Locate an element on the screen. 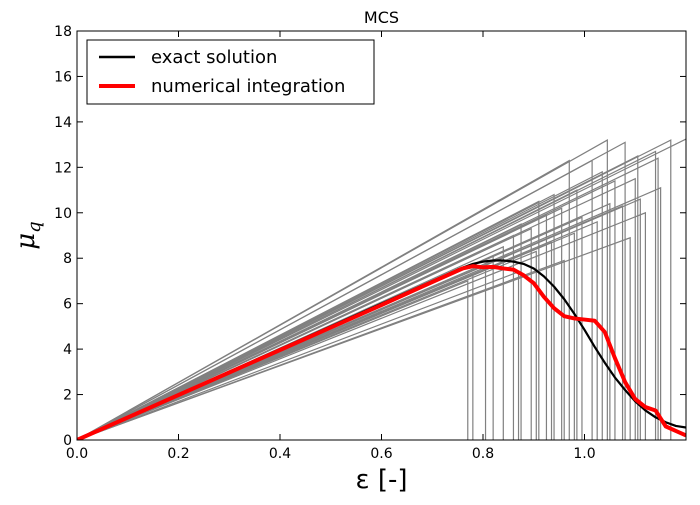  legend-label-numerical-integration: numerical integration is located at coordinates (248, 86).